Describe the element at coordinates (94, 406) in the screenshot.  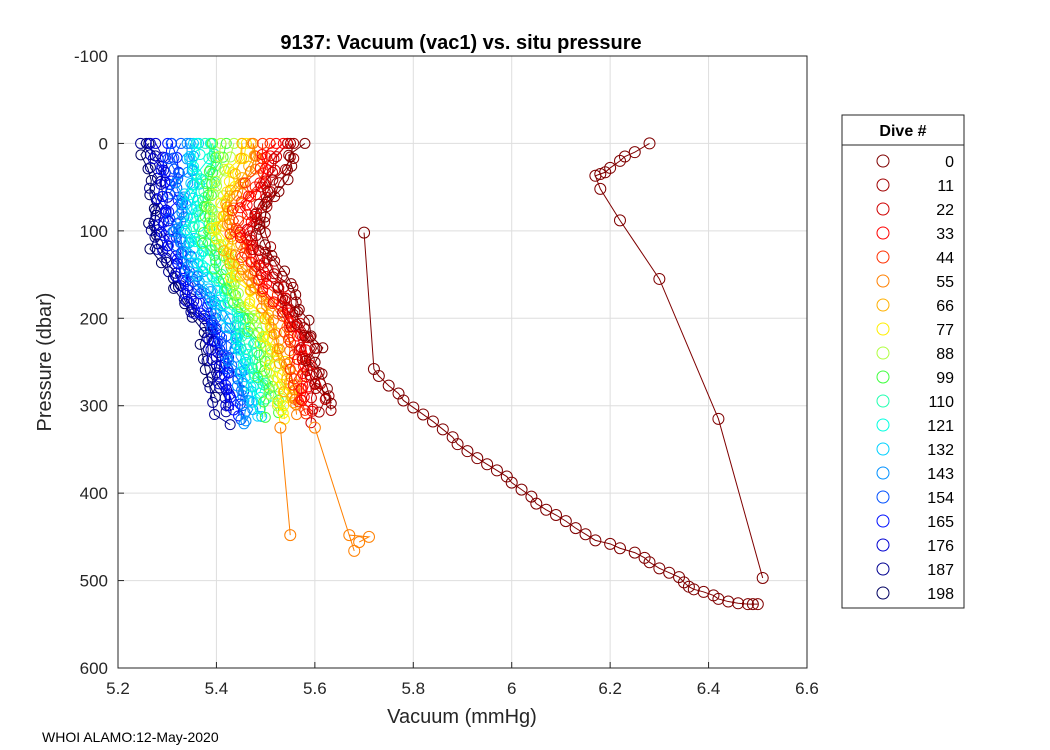
I see `y-tick-label: 300` at that location.